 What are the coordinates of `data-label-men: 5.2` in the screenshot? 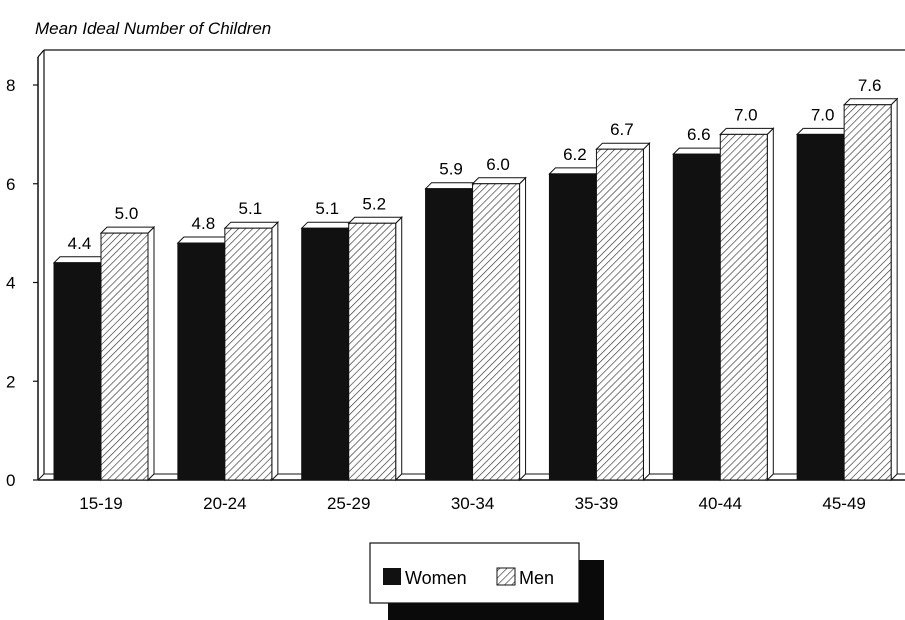 It's located at (374, 203).